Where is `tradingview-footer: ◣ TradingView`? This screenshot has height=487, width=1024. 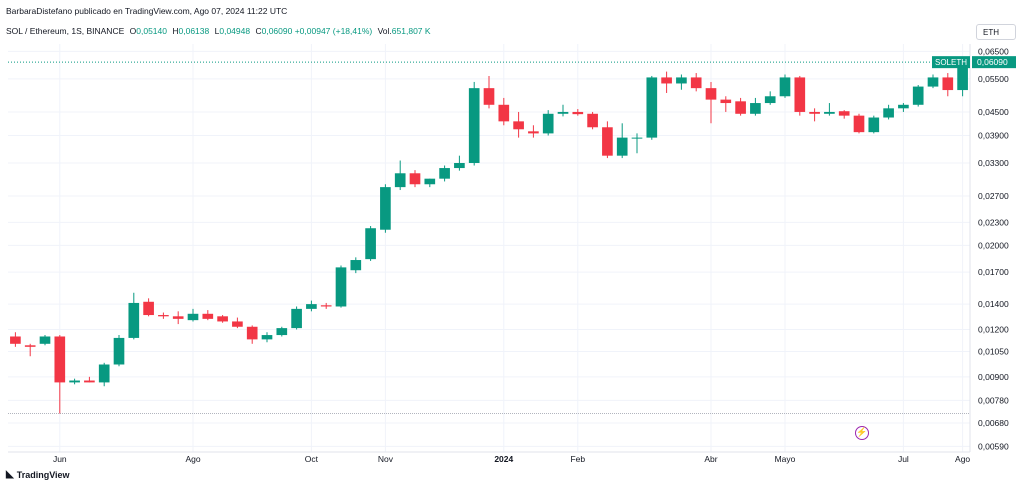 tradingview-footer: ◣ TradingView is located at coordinates (38, 474).